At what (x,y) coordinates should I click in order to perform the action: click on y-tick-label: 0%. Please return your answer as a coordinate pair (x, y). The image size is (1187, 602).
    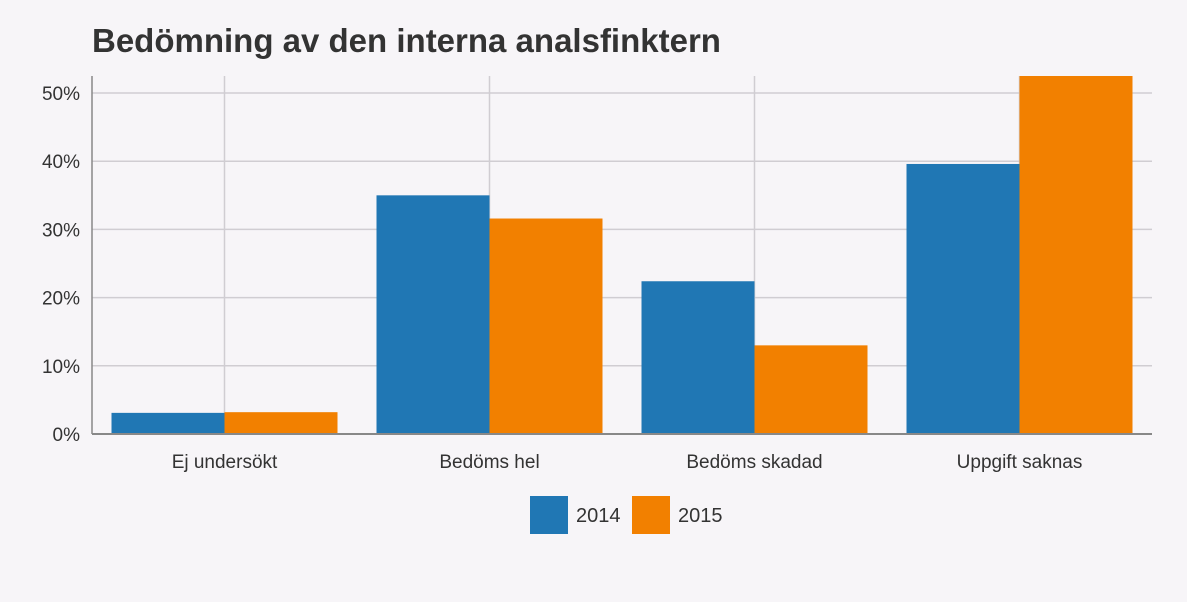
    Looking at the image, I should click on (67, 435).